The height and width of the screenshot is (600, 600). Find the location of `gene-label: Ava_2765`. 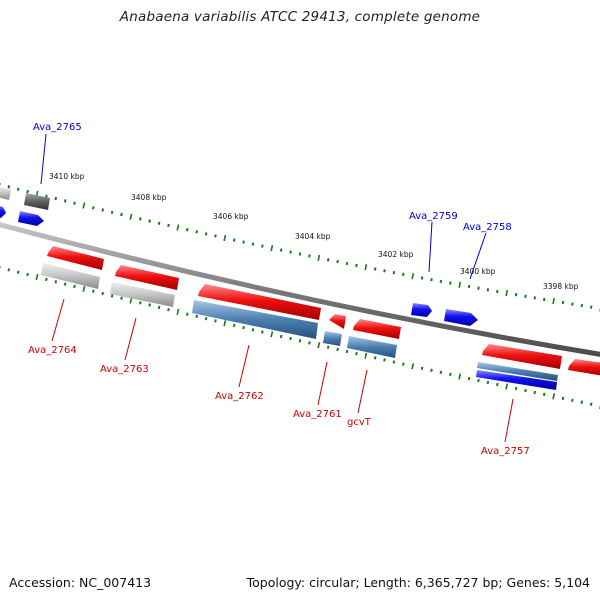

gene-label: Ava_2765 is located at coordinates (57, 127).